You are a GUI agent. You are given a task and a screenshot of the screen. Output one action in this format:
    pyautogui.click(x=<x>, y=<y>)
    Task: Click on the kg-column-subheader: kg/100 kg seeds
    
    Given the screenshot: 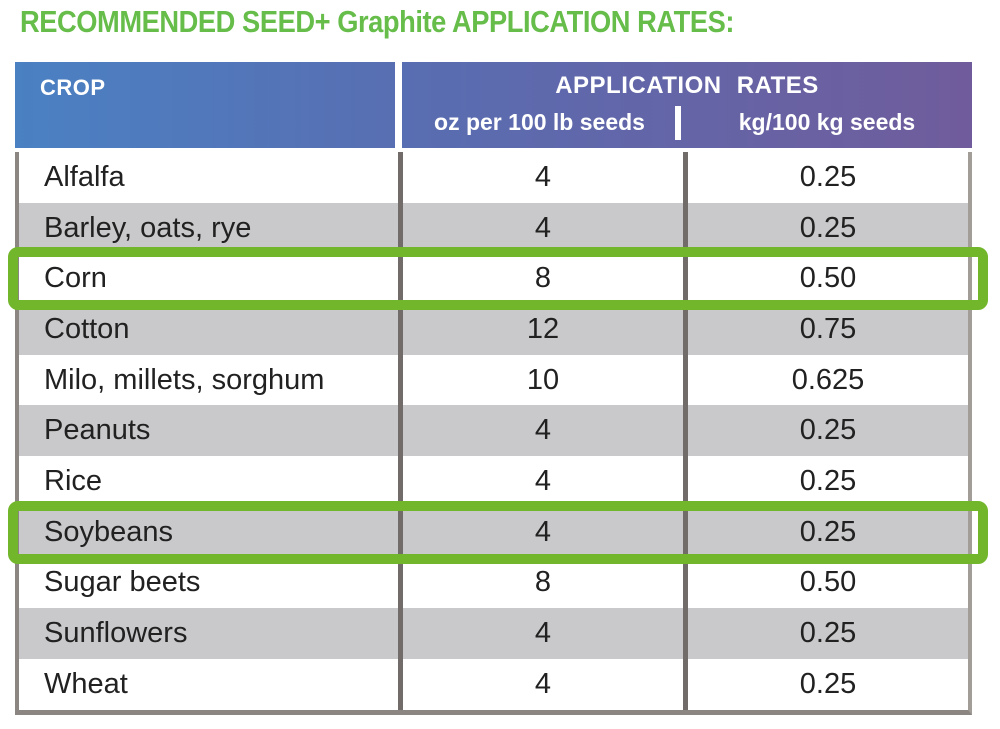 What is the action you would take?
    pyautogui.click(x=827, y=122)
    